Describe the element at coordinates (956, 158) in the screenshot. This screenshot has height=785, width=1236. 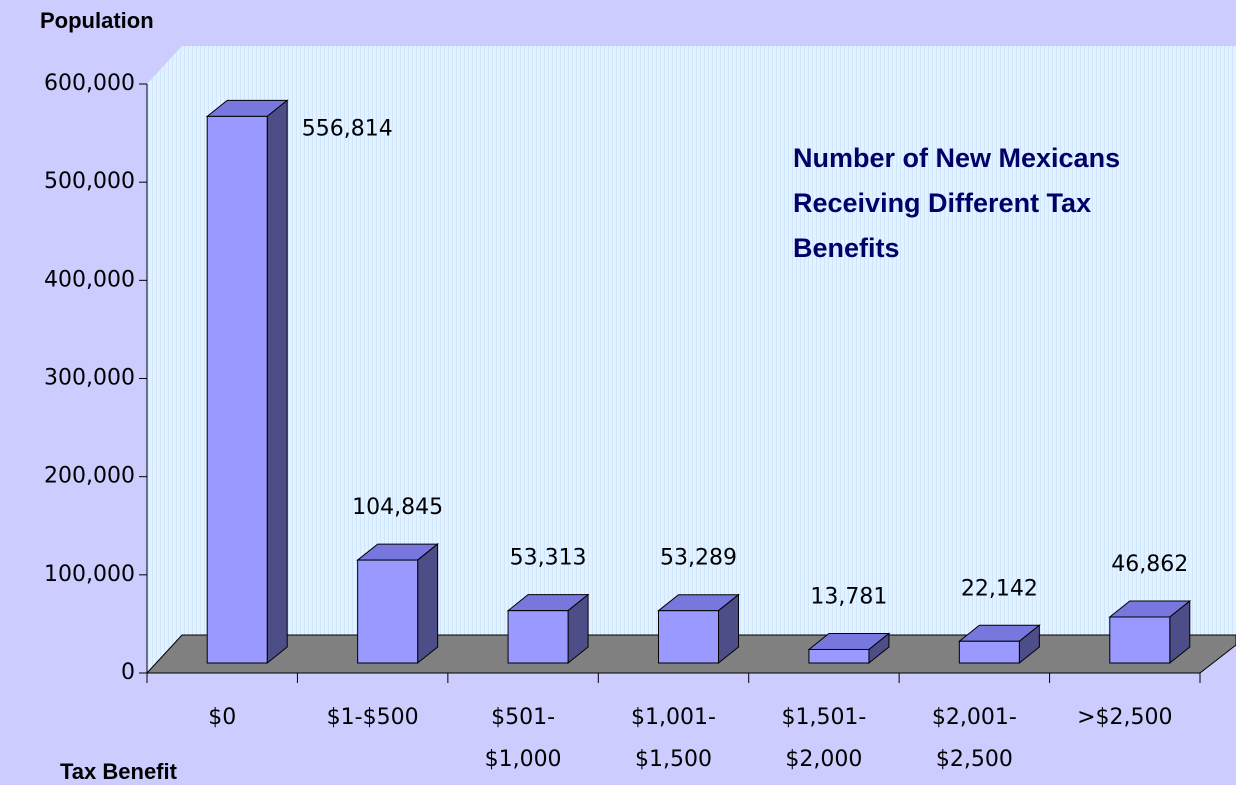
I see `chart-title-line: Number of New Mexicans` at that location.